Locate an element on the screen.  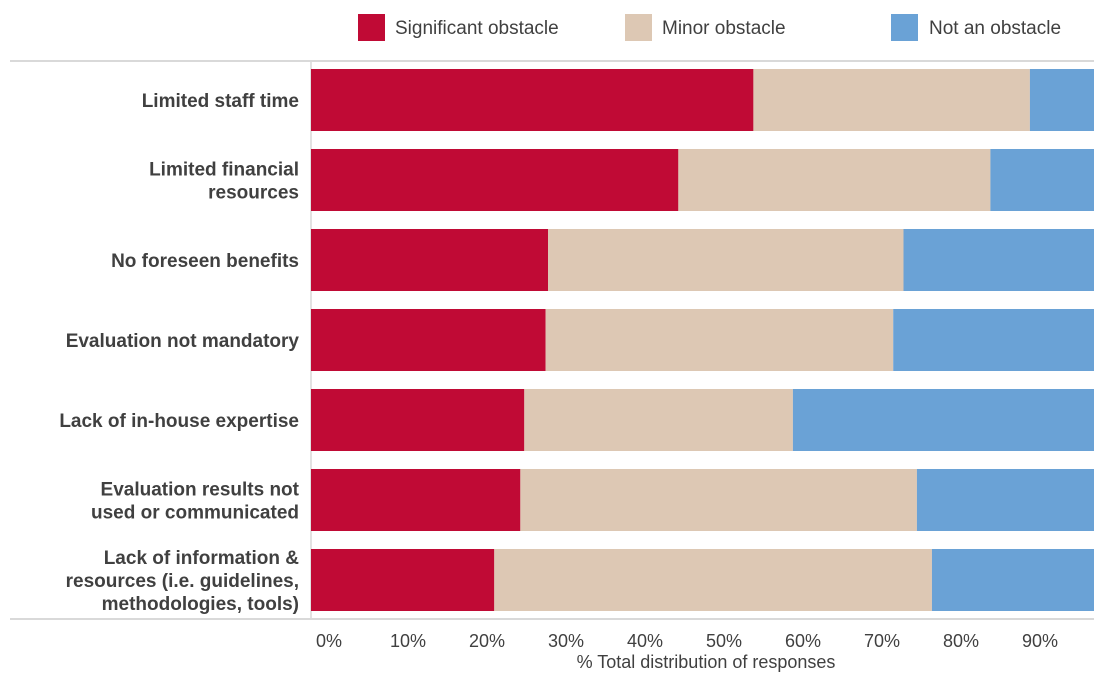
legend-label-not-an-obstacle: Not an obstacle is located at coordinates (995, 28).